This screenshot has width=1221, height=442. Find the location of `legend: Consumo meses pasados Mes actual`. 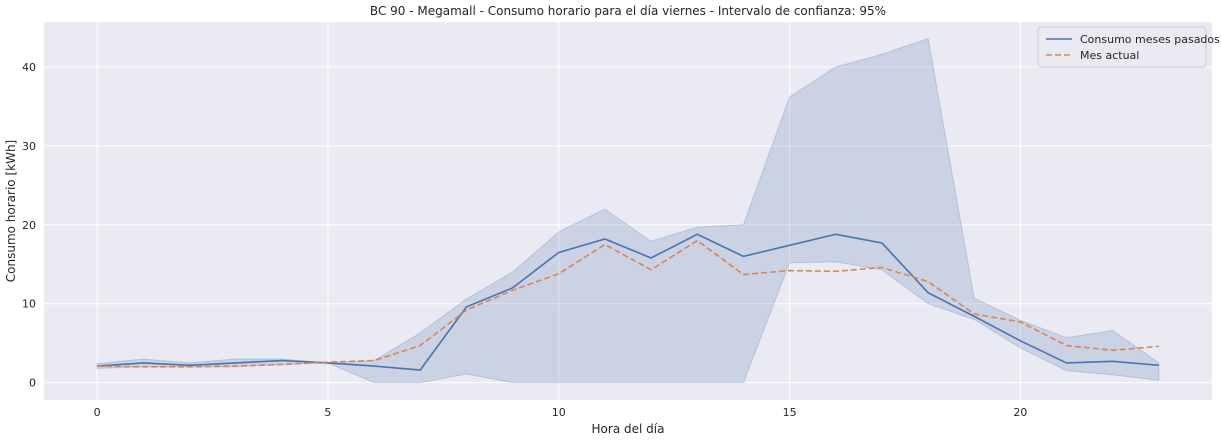

legend: Consumo meses pasados Mes actual is located at coordinates (1128, 47).